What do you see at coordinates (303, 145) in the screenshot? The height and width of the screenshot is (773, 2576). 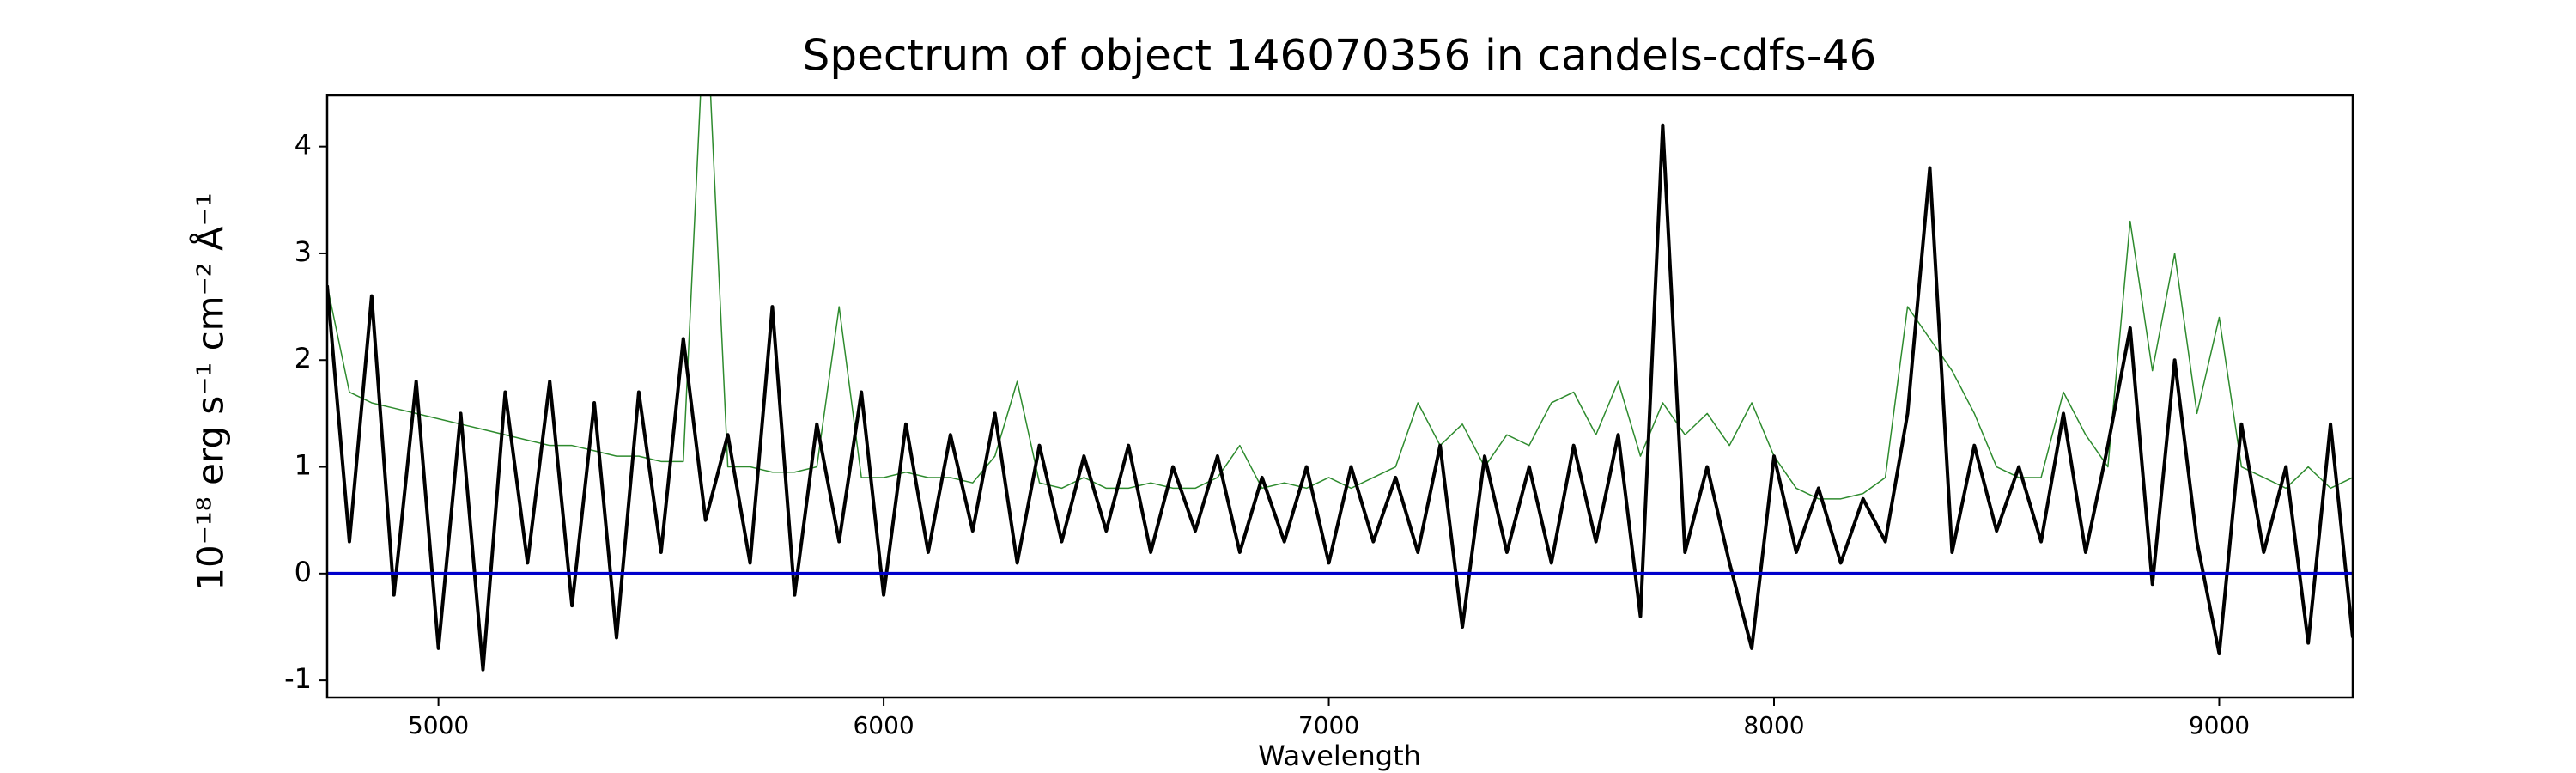 I see `y-tick-label: 4` at bounding box center [303, 145].